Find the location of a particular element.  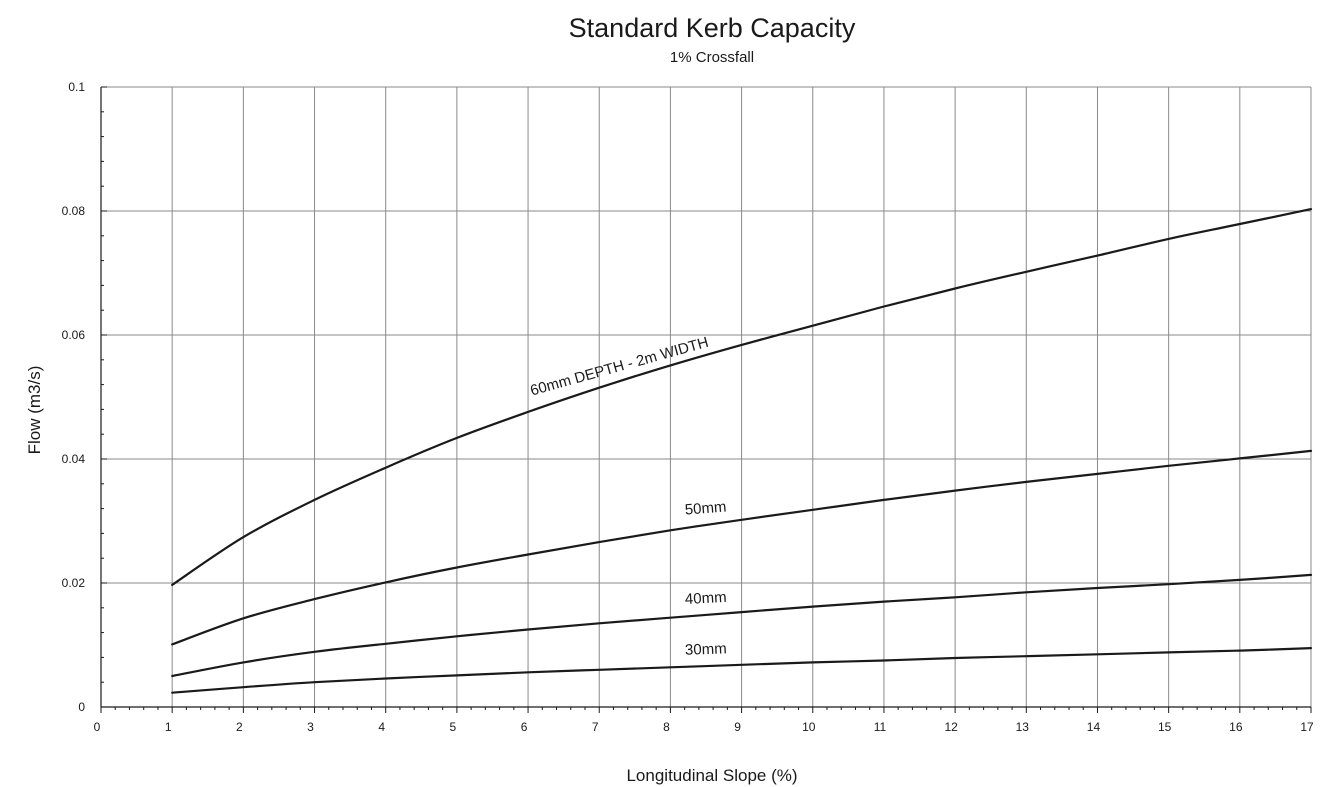

x-tick-label: 16 is located at coordinates (1236, 727).